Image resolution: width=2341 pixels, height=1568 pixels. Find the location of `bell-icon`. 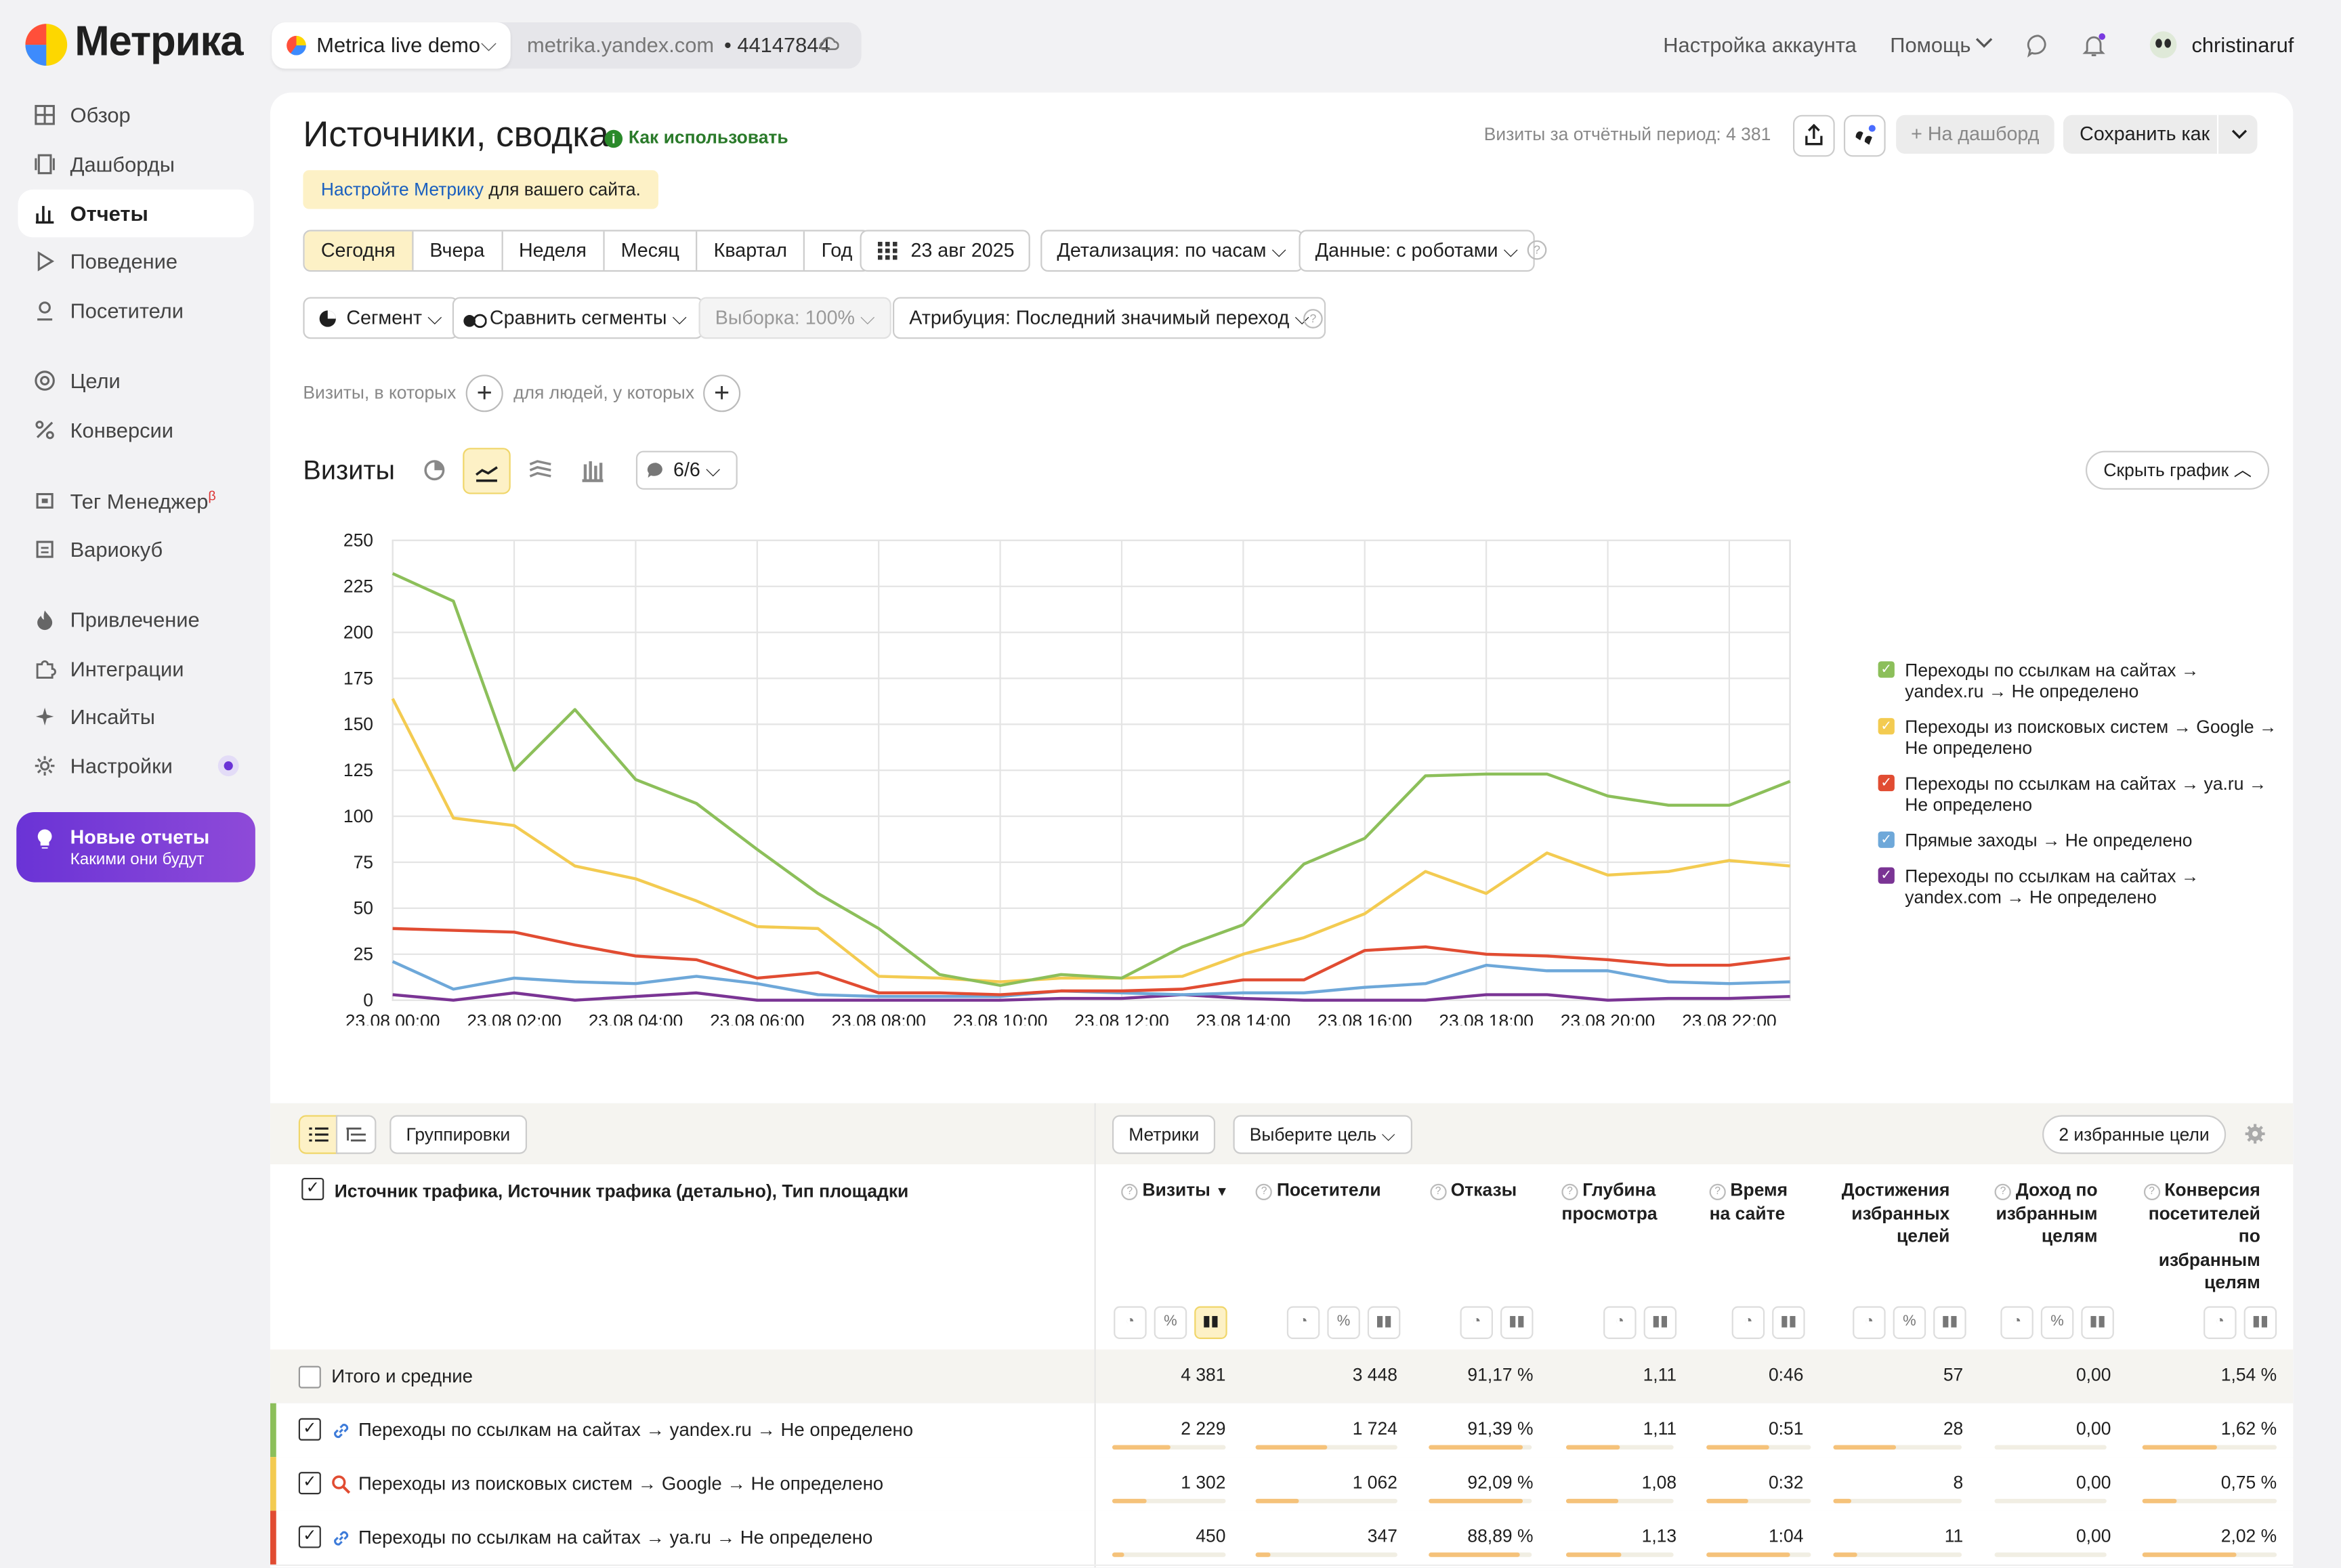

bell-icon is located at coordinates (2093, 45).